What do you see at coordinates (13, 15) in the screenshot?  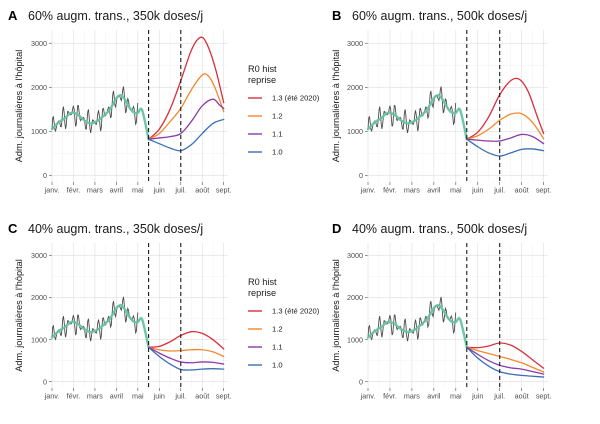 I see `panel-letter: A` at bounding box center [13, 15].